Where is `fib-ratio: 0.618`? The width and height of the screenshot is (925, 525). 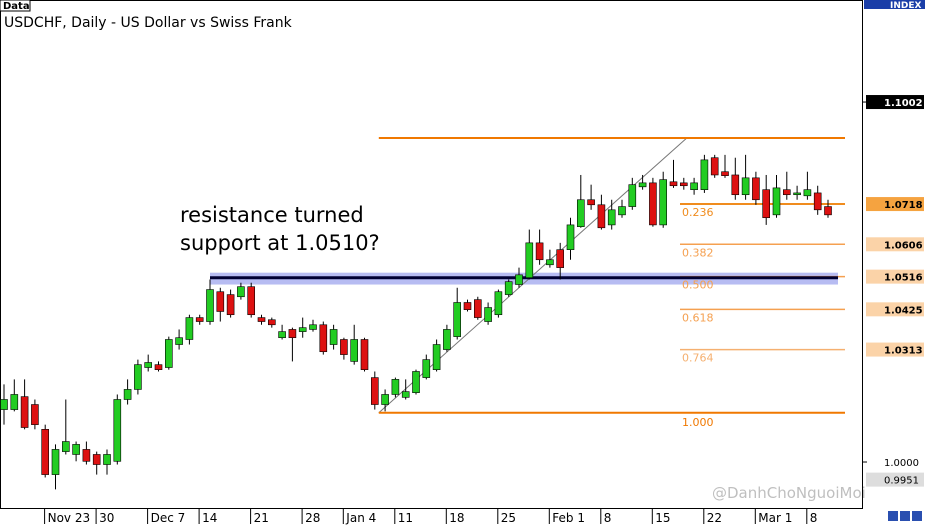
fib-ratio: 0.618 is located at coordinates (698, 317).